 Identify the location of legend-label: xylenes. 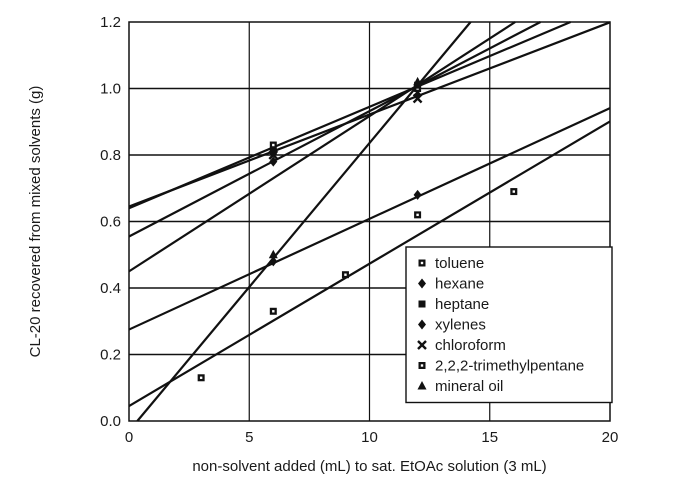
(460, 325).